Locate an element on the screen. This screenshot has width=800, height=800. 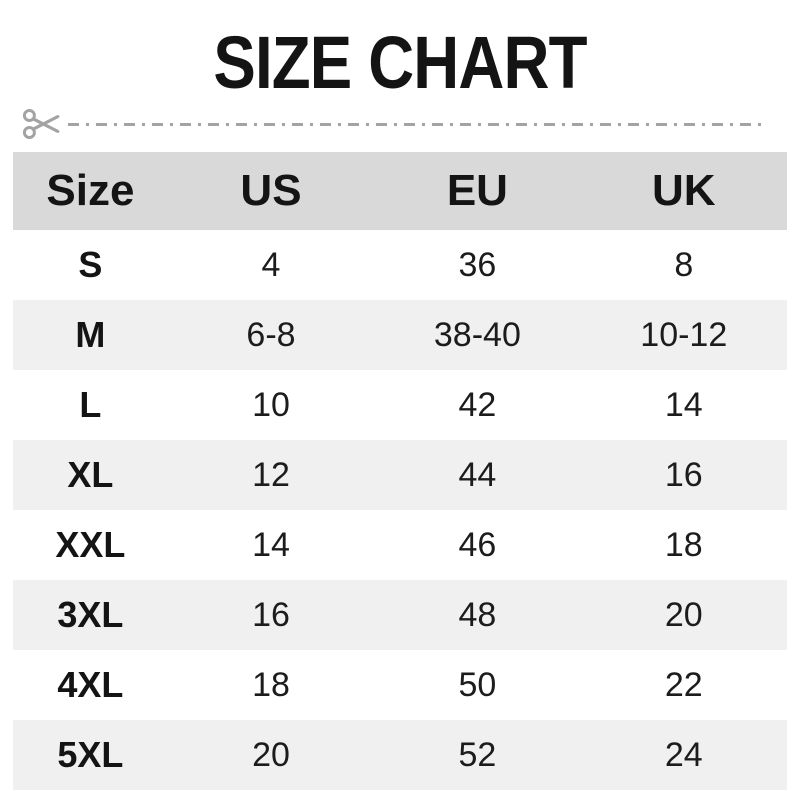
eu-cell: 50 is located at coordinates (477, 684).